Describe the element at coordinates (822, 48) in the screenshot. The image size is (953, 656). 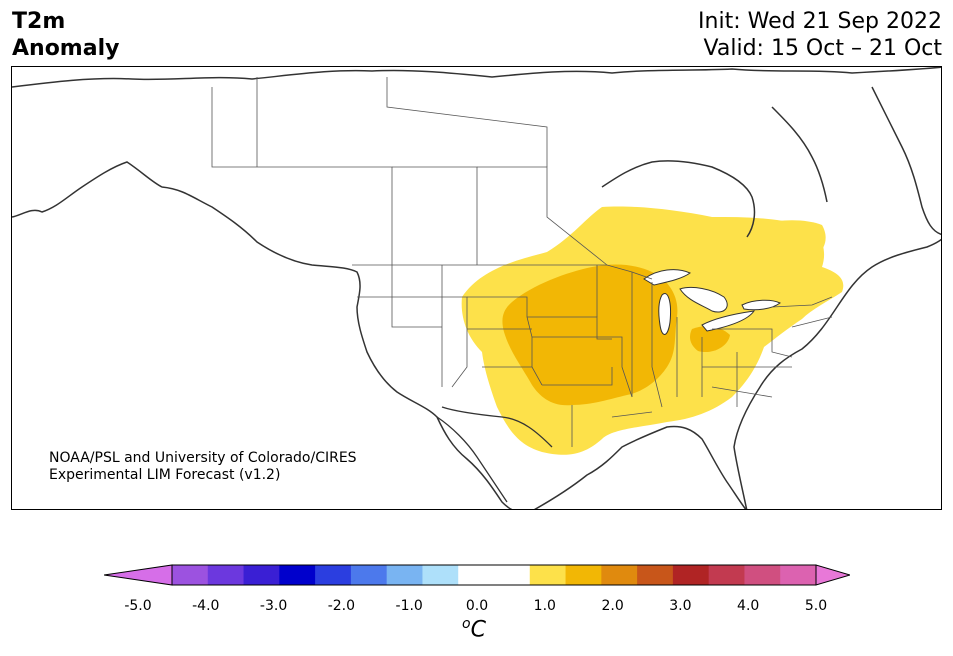
I see `valid-range: Valid: 15 Oct – 21 Oct` at that location.